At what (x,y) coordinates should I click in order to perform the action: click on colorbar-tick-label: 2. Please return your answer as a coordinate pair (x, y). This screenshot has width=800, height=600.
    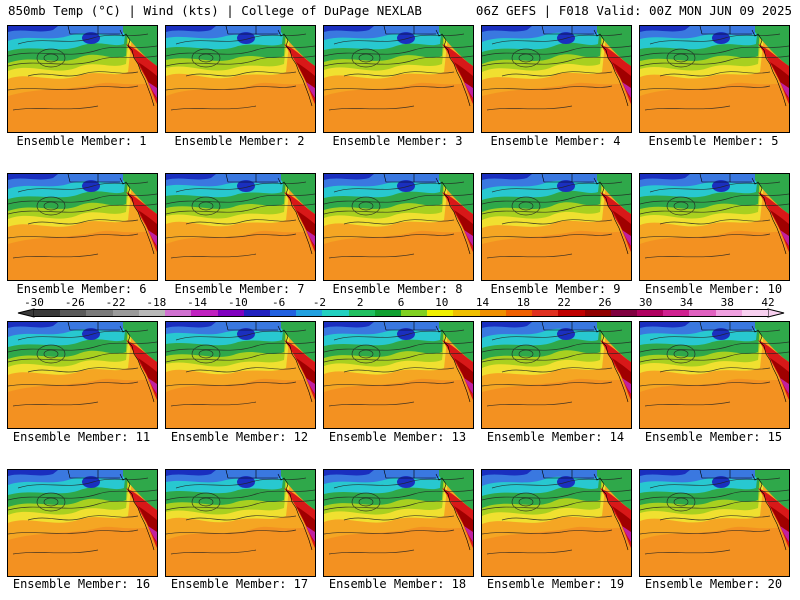
    Looking at the image, I should click on (360, 302).